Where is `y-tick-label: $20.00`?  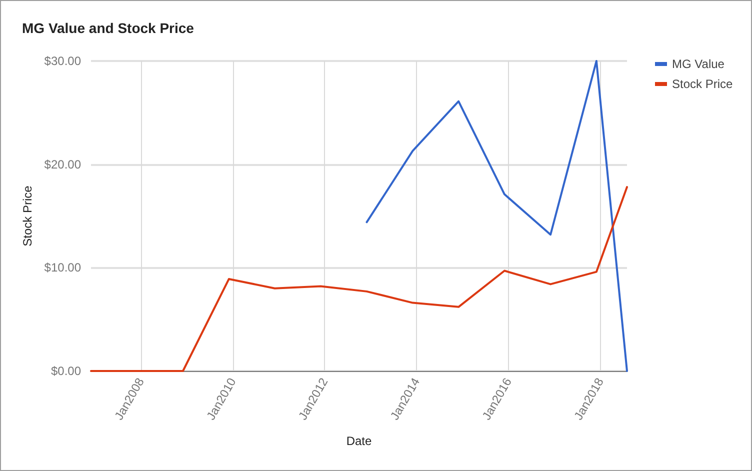
y-tick-label: $20.00 is located at coordinates (63, 164).